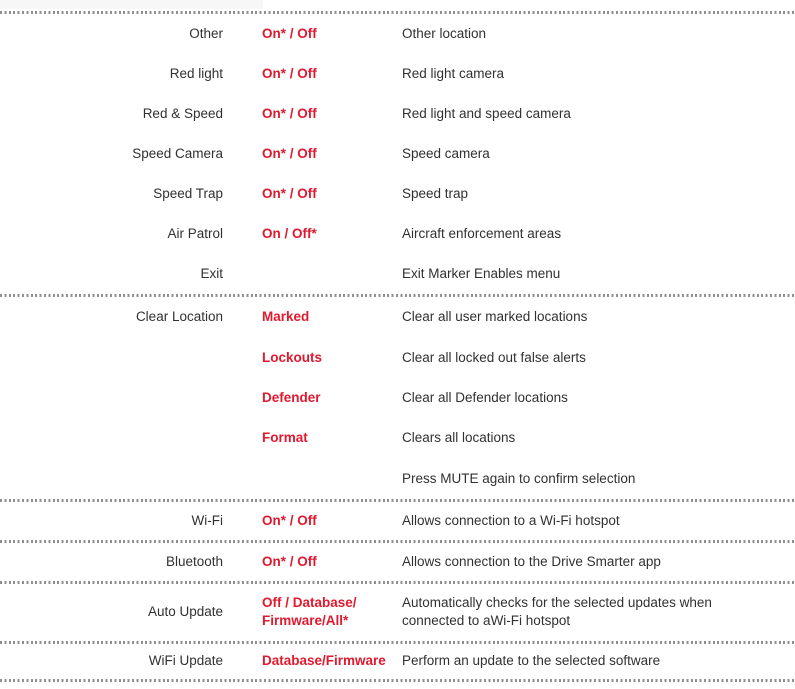  Describe the element at coordinates (482, 233) in the screenshot. I see `description-cell: Aircraft enforcement areas` at that location.